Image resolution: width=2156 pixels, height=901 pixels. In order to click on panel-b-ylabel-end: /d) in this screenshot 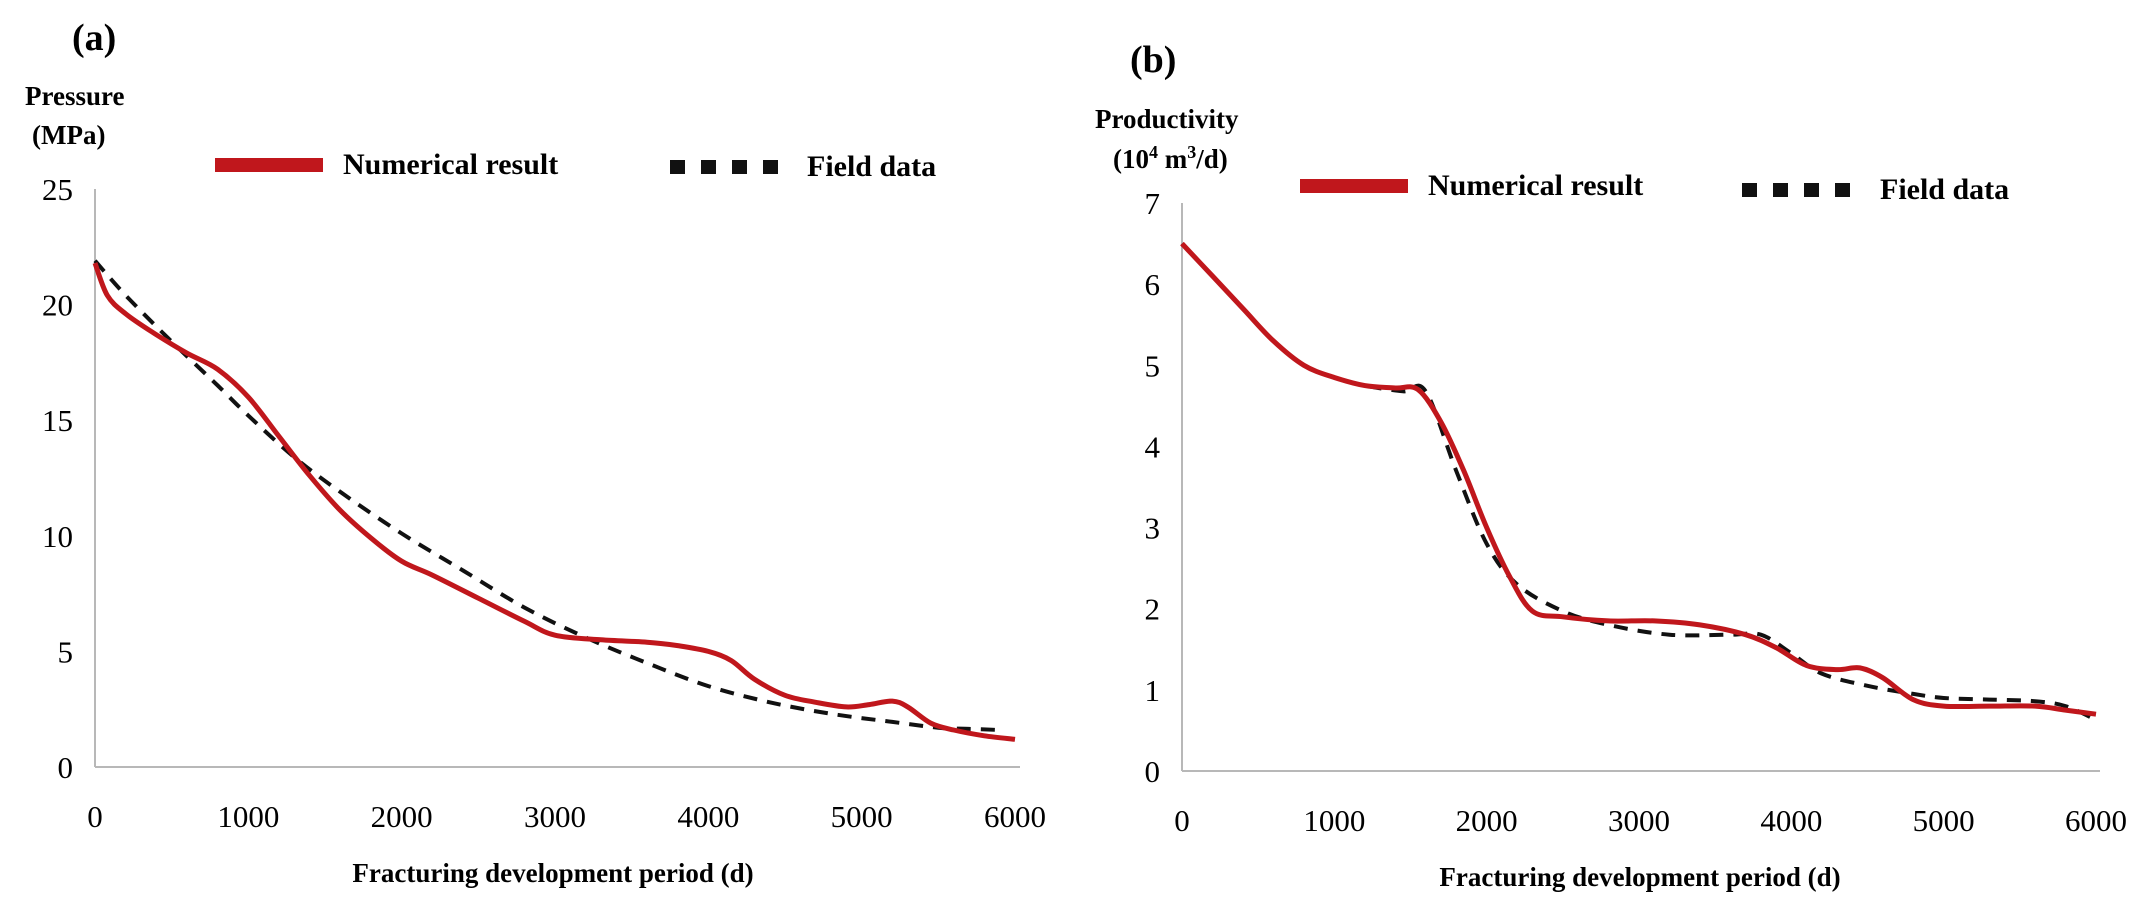, I will do `click(1211, 159)`.